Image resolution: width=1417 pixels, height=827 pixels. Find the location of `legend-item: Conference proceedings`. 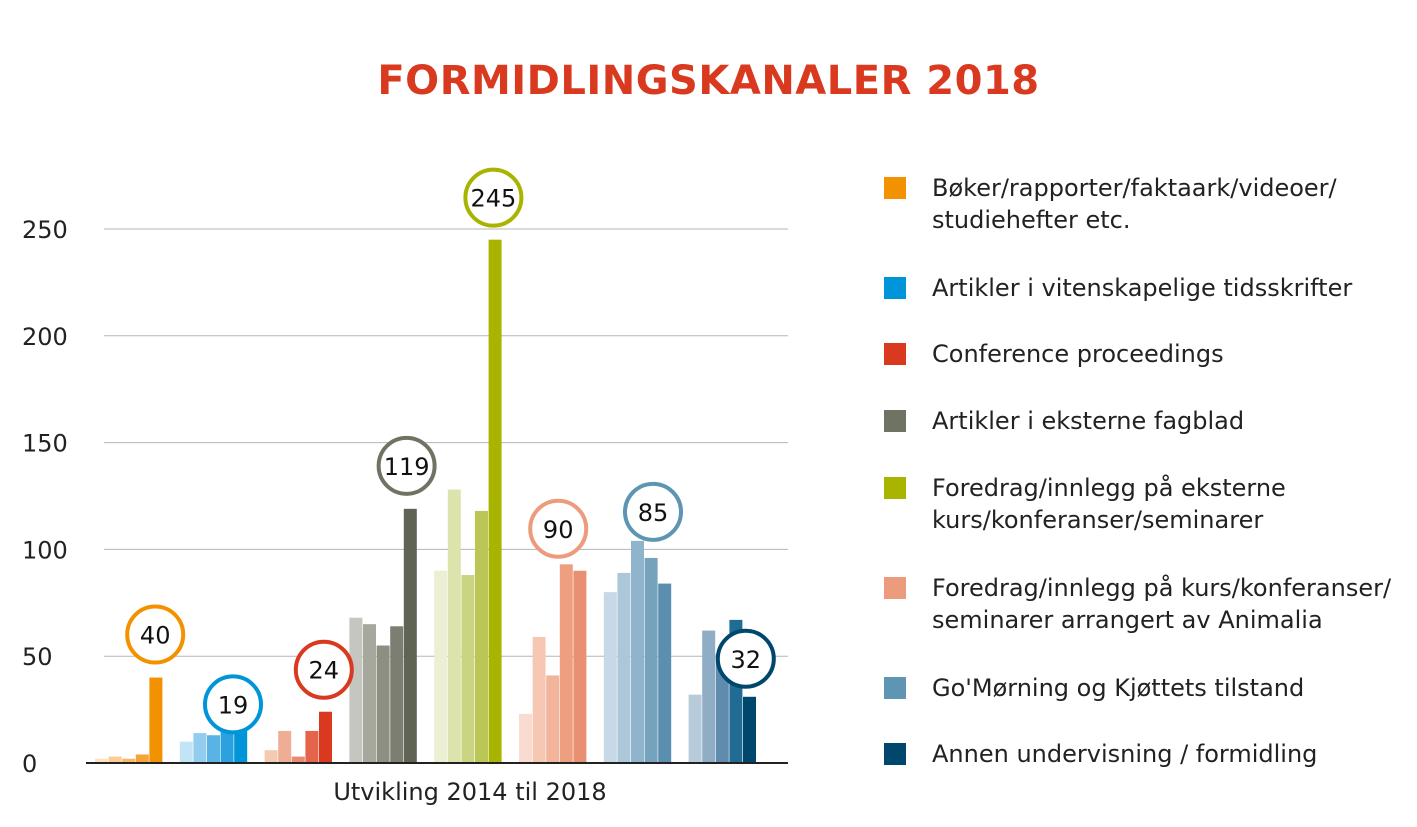

legend-item: Conference proceedings is located at coordinates (1054, 354).